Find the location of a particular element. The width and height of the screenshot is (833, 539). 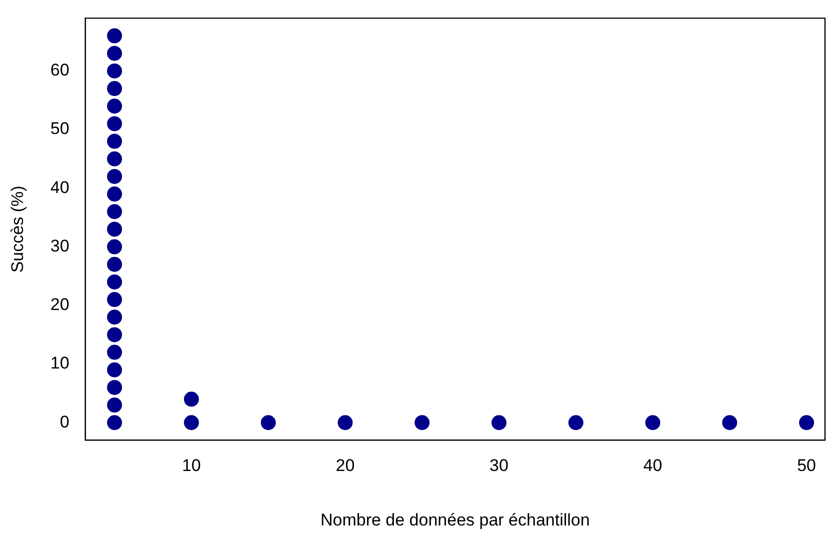

y-tick-label: 20 is located at coordinates (60, 304).